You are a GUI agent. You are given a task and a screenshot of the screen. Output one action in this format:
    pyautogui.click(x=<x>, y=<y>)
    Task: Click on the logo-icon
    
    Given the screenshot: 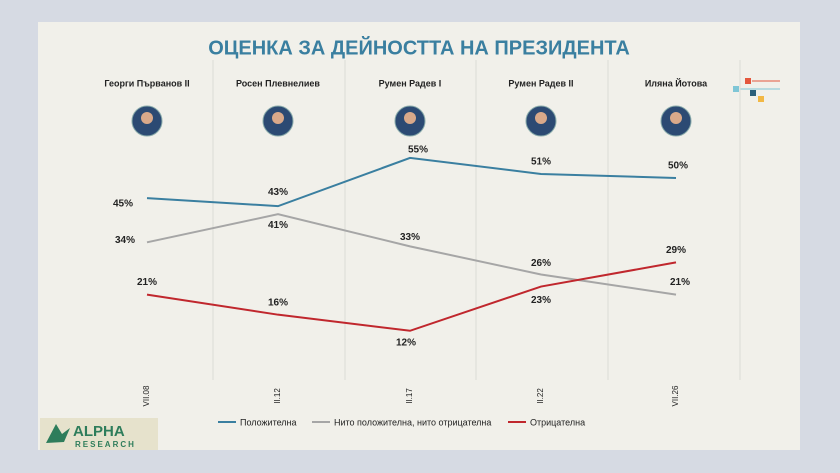 What is the action you would take?
    pyautogui.click(x=58, y=433)
    